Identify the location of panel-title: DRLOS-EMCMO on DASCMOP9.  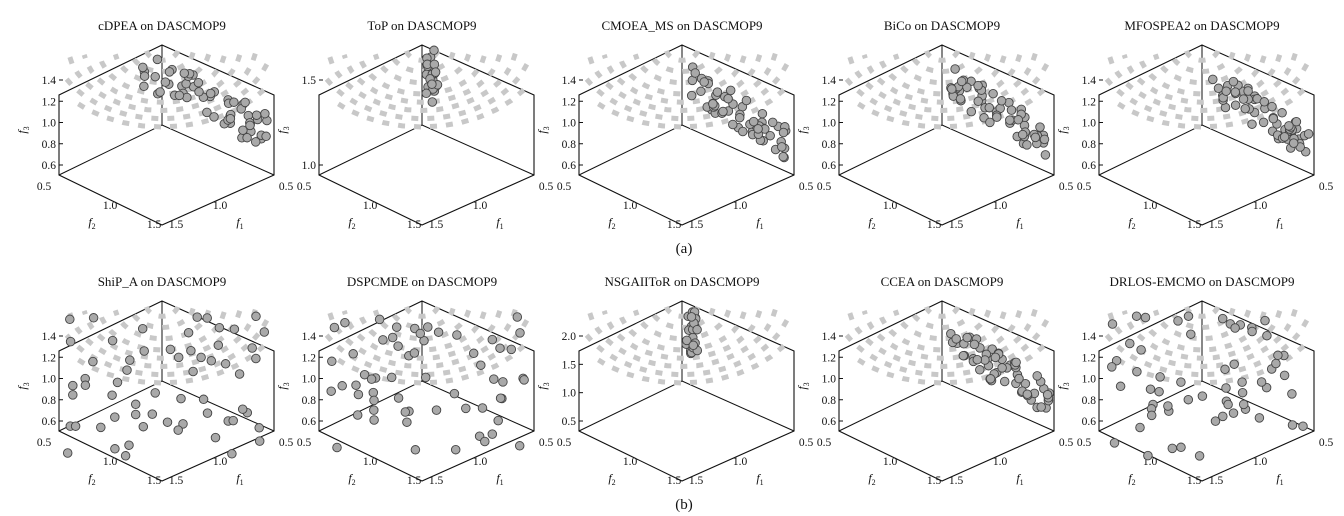
(1202, 281).